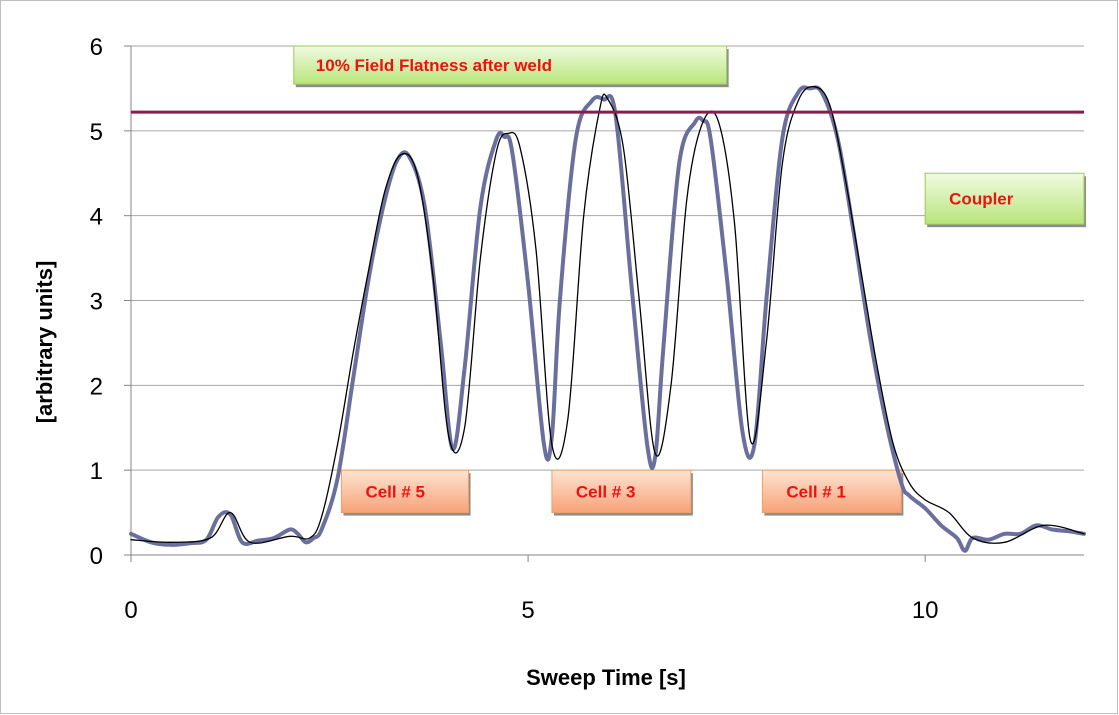 This screenshot has height=715, width=1119. Describe the element at coordinates (96, 471) in the screenshot. I see `y-tick-label: 1` at that location.